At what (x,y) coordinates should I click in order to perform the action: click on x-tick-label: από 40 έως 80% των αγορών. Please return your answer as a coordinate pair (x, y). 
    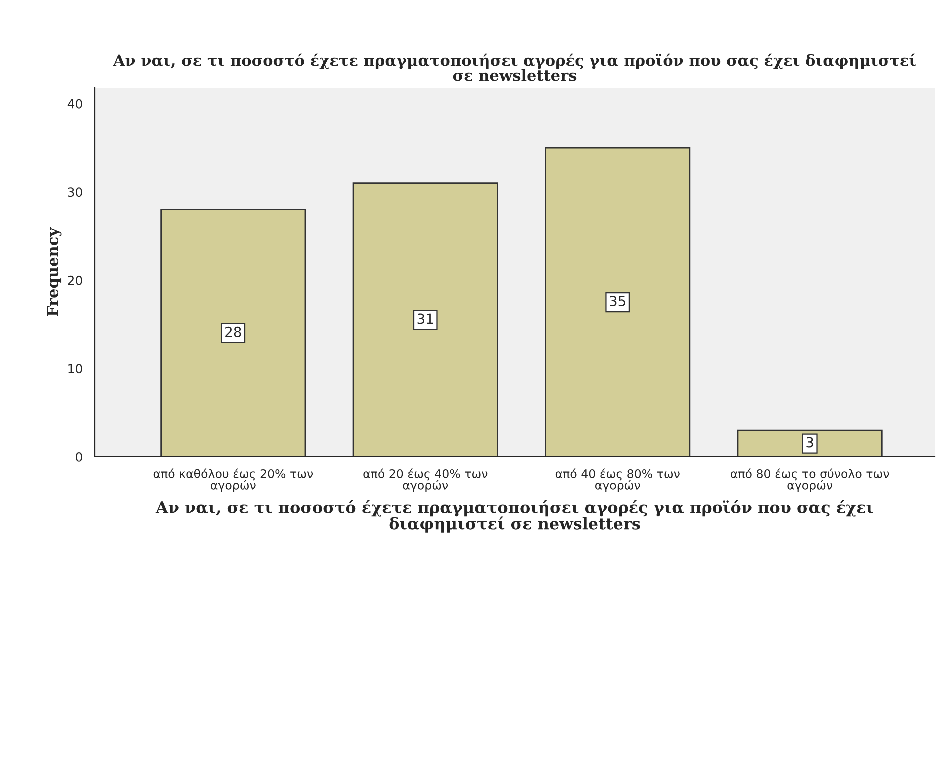
    Looking at the image, I should click on (618, 480).